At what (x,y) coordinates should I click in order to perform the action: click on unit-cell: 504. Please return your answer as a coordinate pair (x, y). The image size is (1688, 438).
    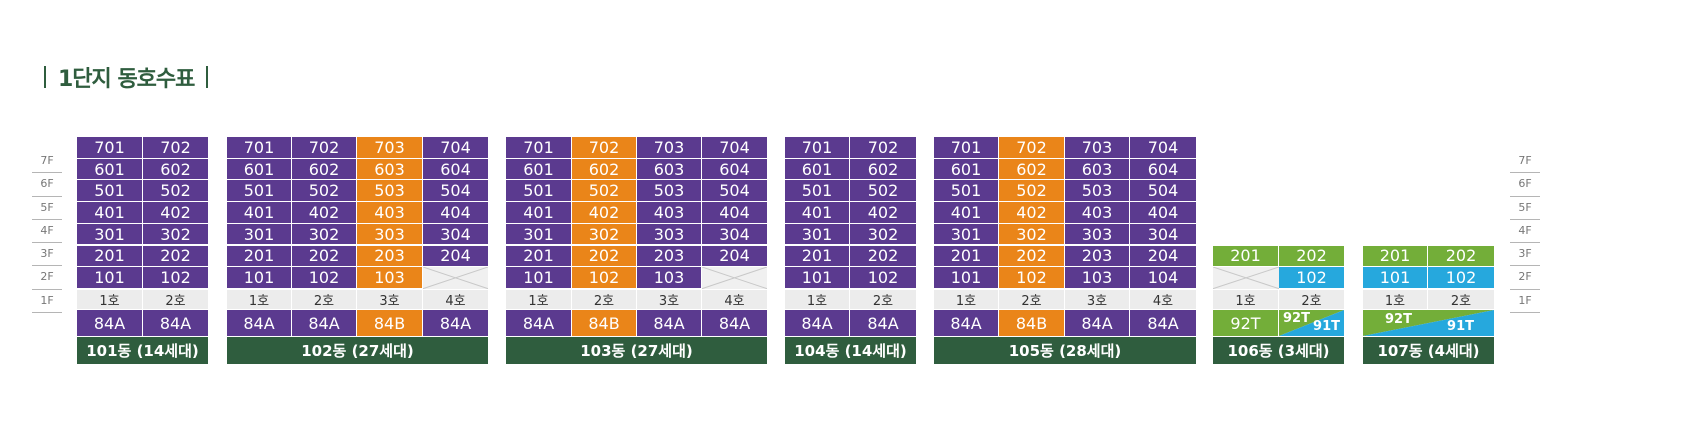
    Looking at the image, I should click on (455, 191).